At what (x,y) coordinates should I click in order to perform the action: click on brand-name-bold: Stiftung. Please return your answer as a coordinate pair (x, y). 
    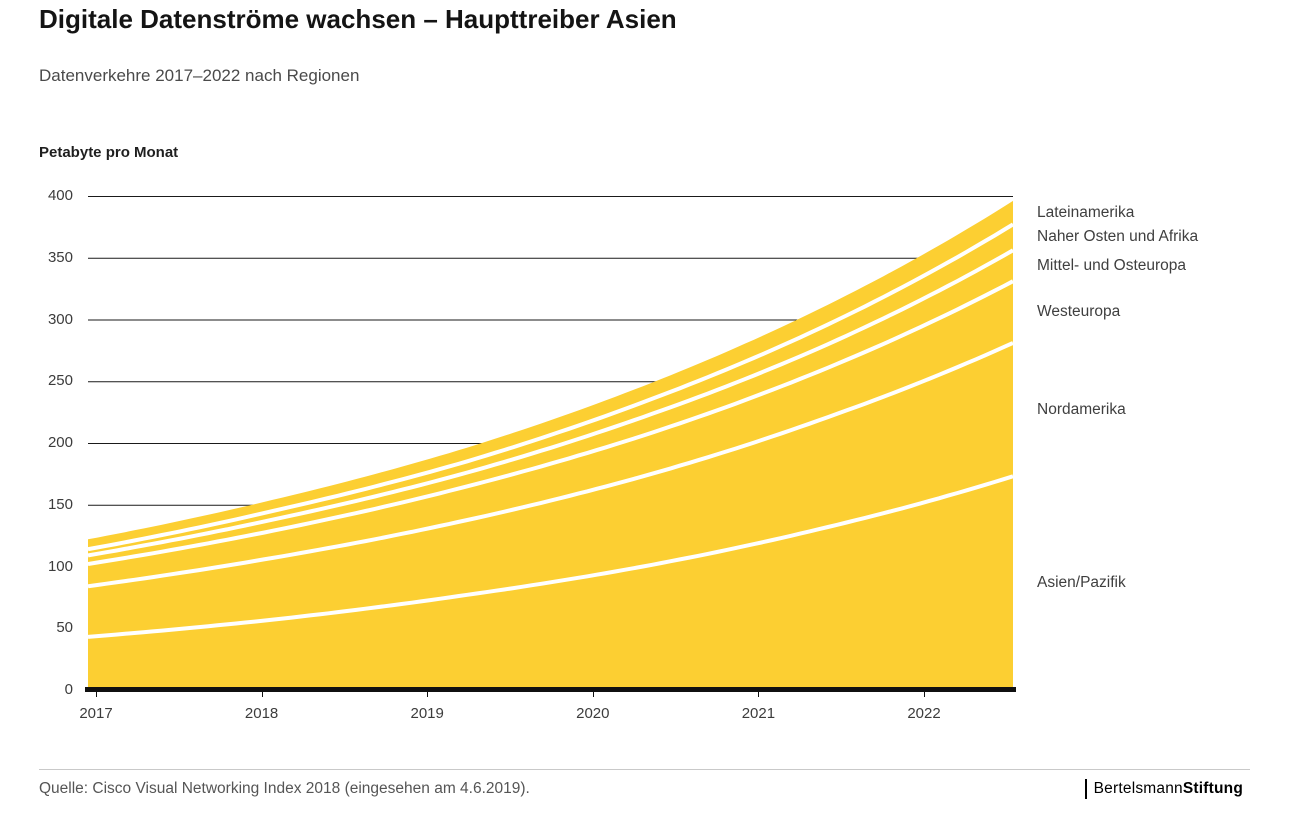
    Looking at the image, I should click on (1212, 788).